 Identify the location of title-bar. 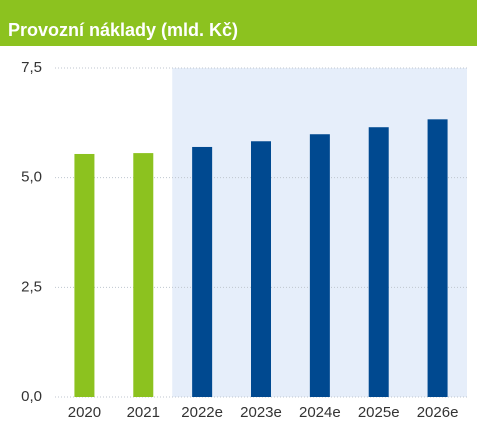
(238, 23).